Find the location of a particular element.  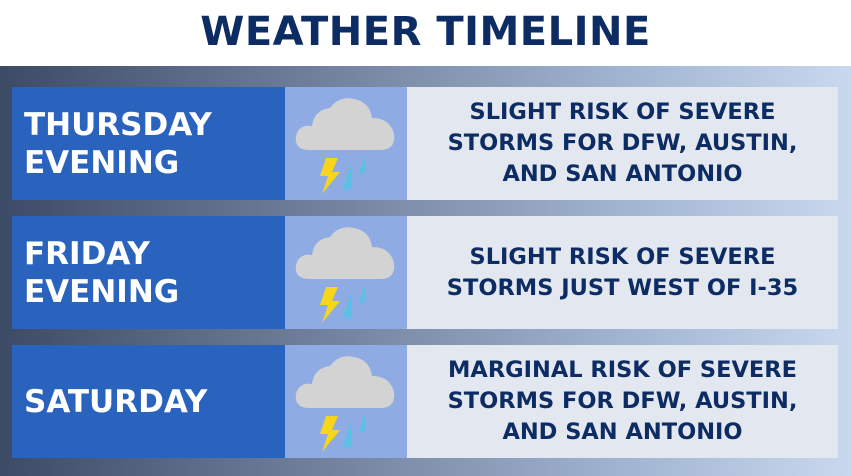

page-title: WEATHER TIMELINE is located at coordinates (425, 33).